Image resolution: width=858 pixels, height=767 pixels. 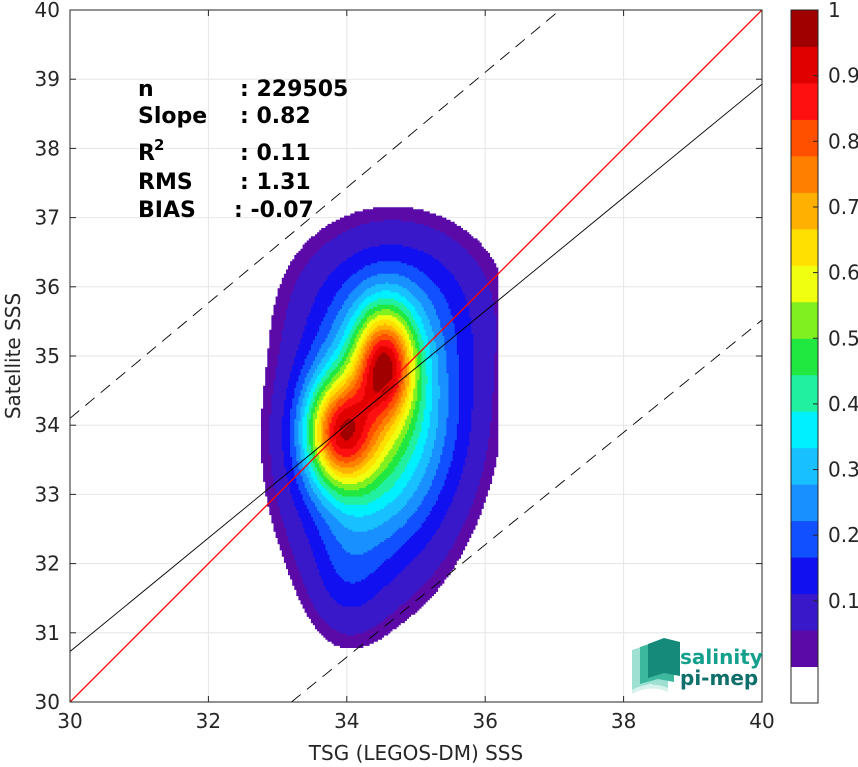 What do you see at coordinates (275, 116) in the screenshot?
I see `stat-value-slope: : 0.82` at bounding box center [275, 116].